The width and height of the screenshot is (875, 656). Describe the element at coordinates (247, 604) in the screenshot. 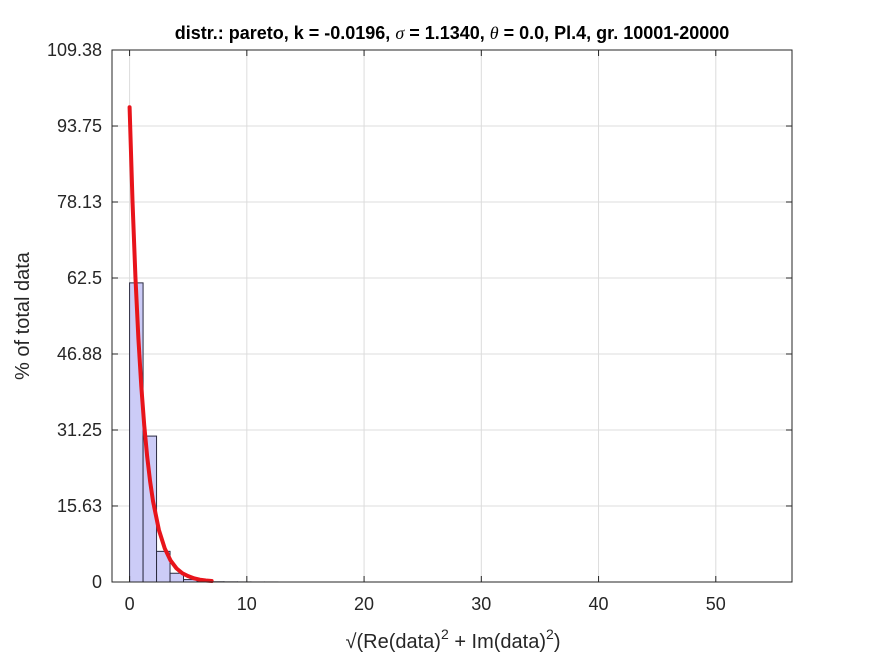

I see `x-tick-label: 10` at that location.